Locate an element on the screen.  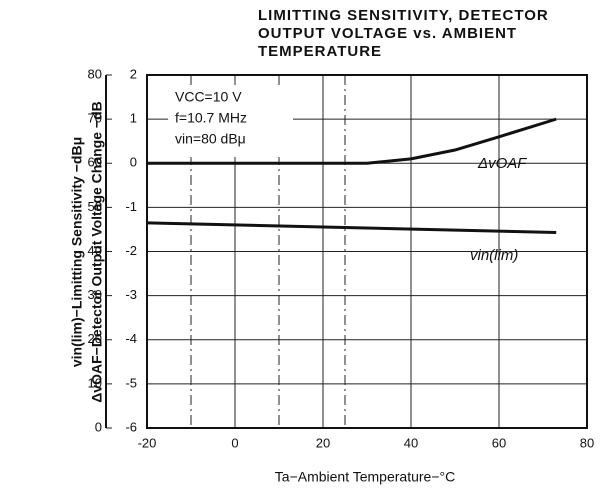
x-tick-label: 0 is located at coordinates (234, 442).